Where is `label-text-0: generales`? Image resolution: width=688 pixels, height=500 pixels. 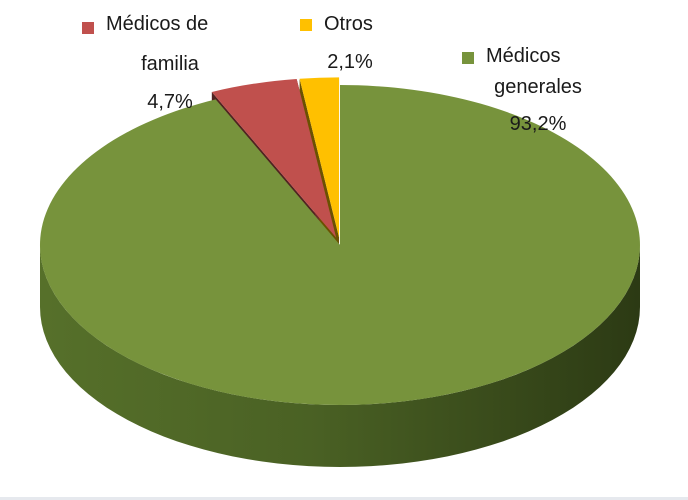
label-text-0: generales is located at coordinates (538, 87).